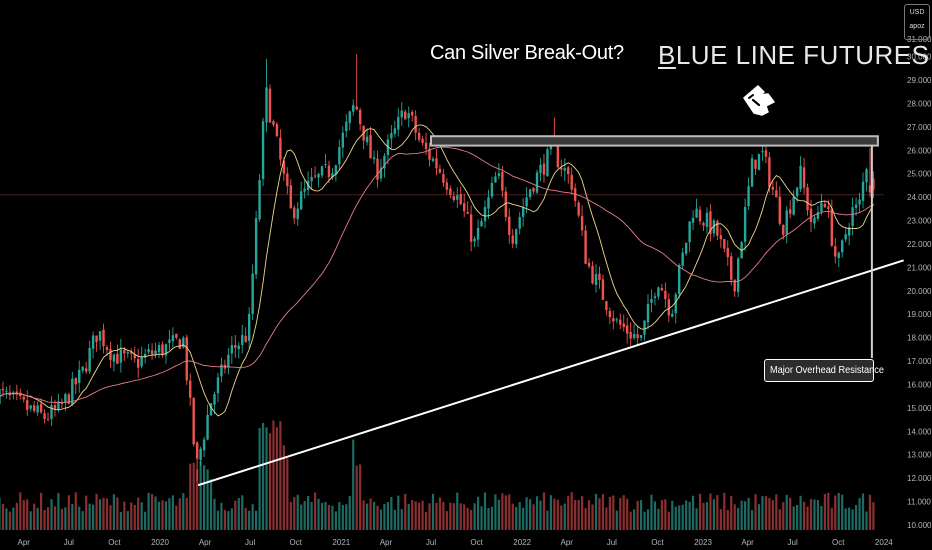  What do you see at coordinates (917, 22) in the screenshot?
I see `currency-unit-box: USD apoz` at bounding box center [917, 22].